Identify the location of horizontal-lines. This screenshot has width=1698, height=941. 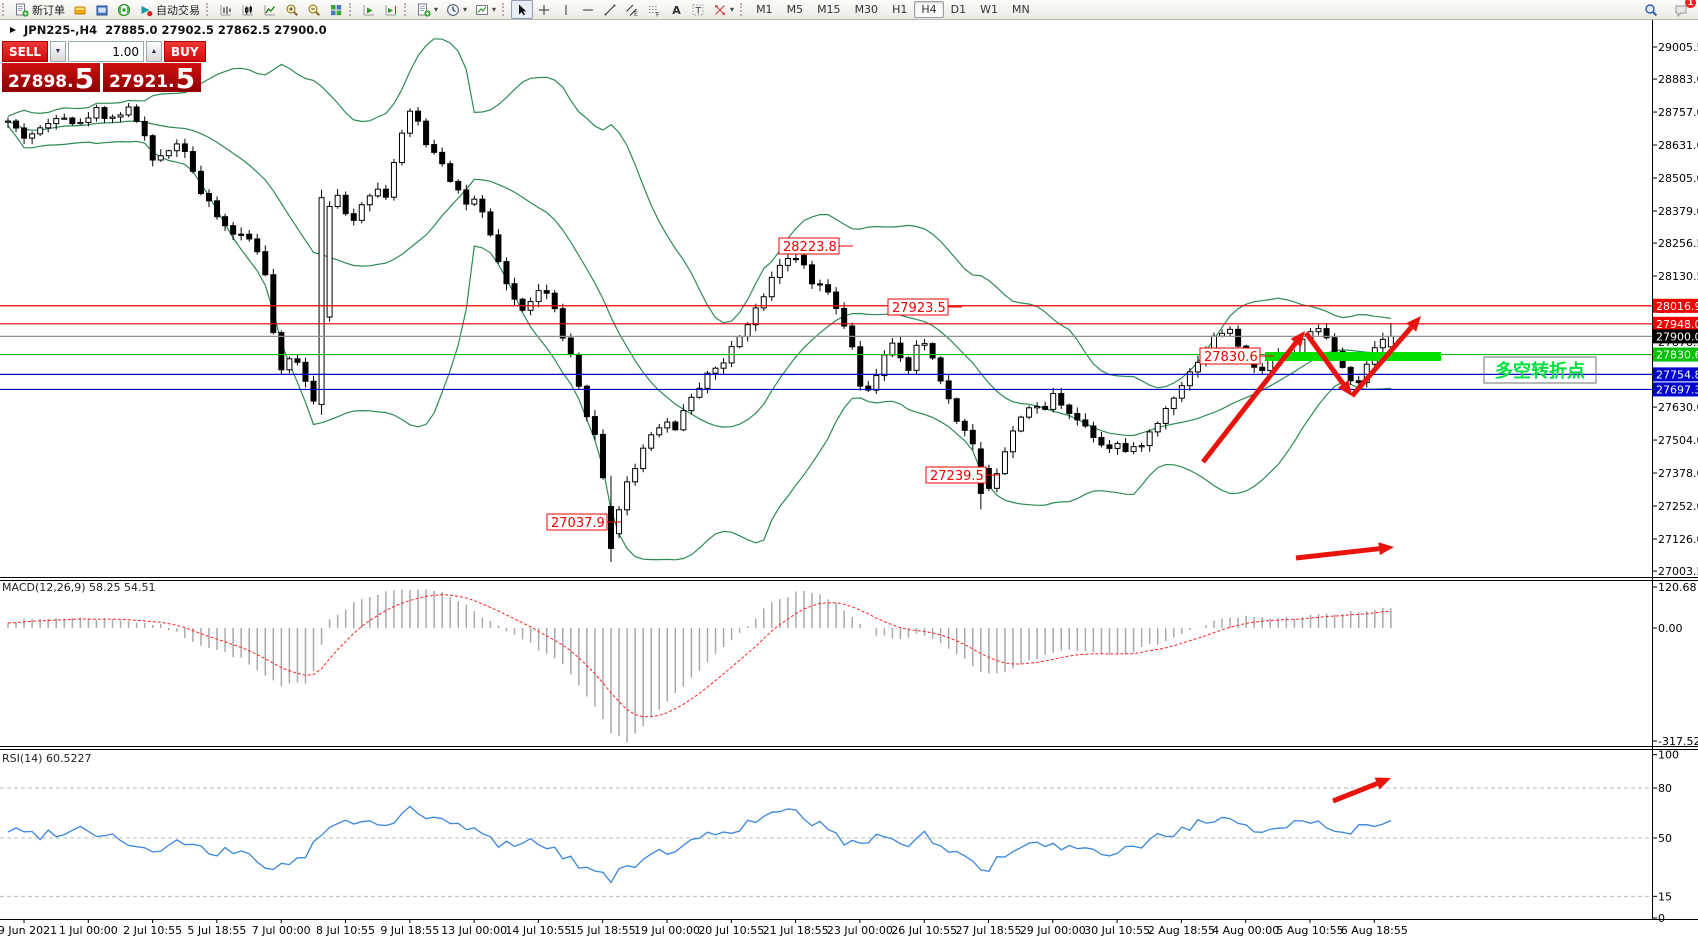
(826, 348).